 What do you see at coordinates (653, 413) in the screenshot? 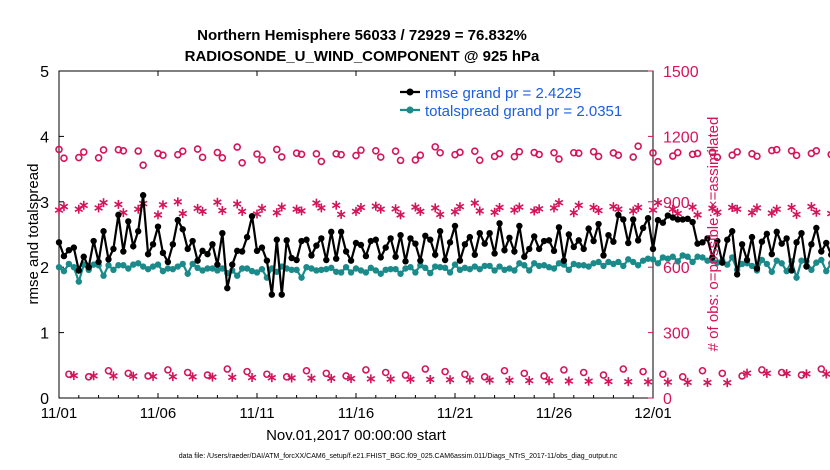
I see `x-tick-label: 12/01` at bounding box center [653, 413].